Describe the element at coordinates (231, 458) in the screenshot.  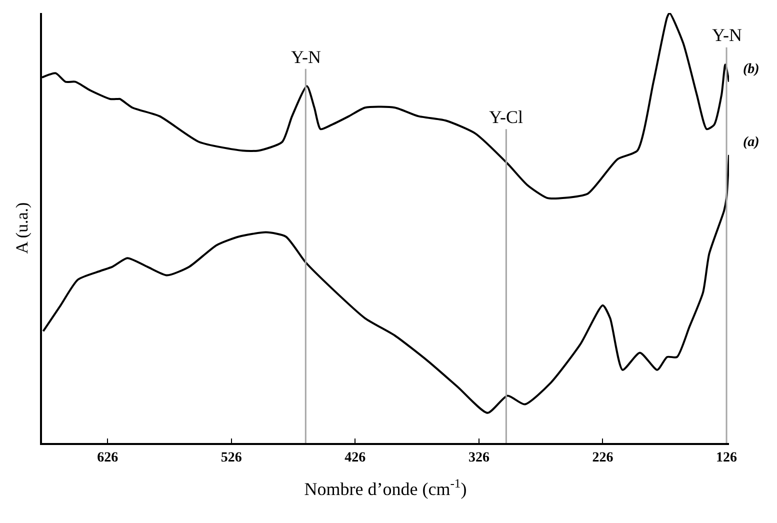
I see `x-tick-label: 526` at that location.